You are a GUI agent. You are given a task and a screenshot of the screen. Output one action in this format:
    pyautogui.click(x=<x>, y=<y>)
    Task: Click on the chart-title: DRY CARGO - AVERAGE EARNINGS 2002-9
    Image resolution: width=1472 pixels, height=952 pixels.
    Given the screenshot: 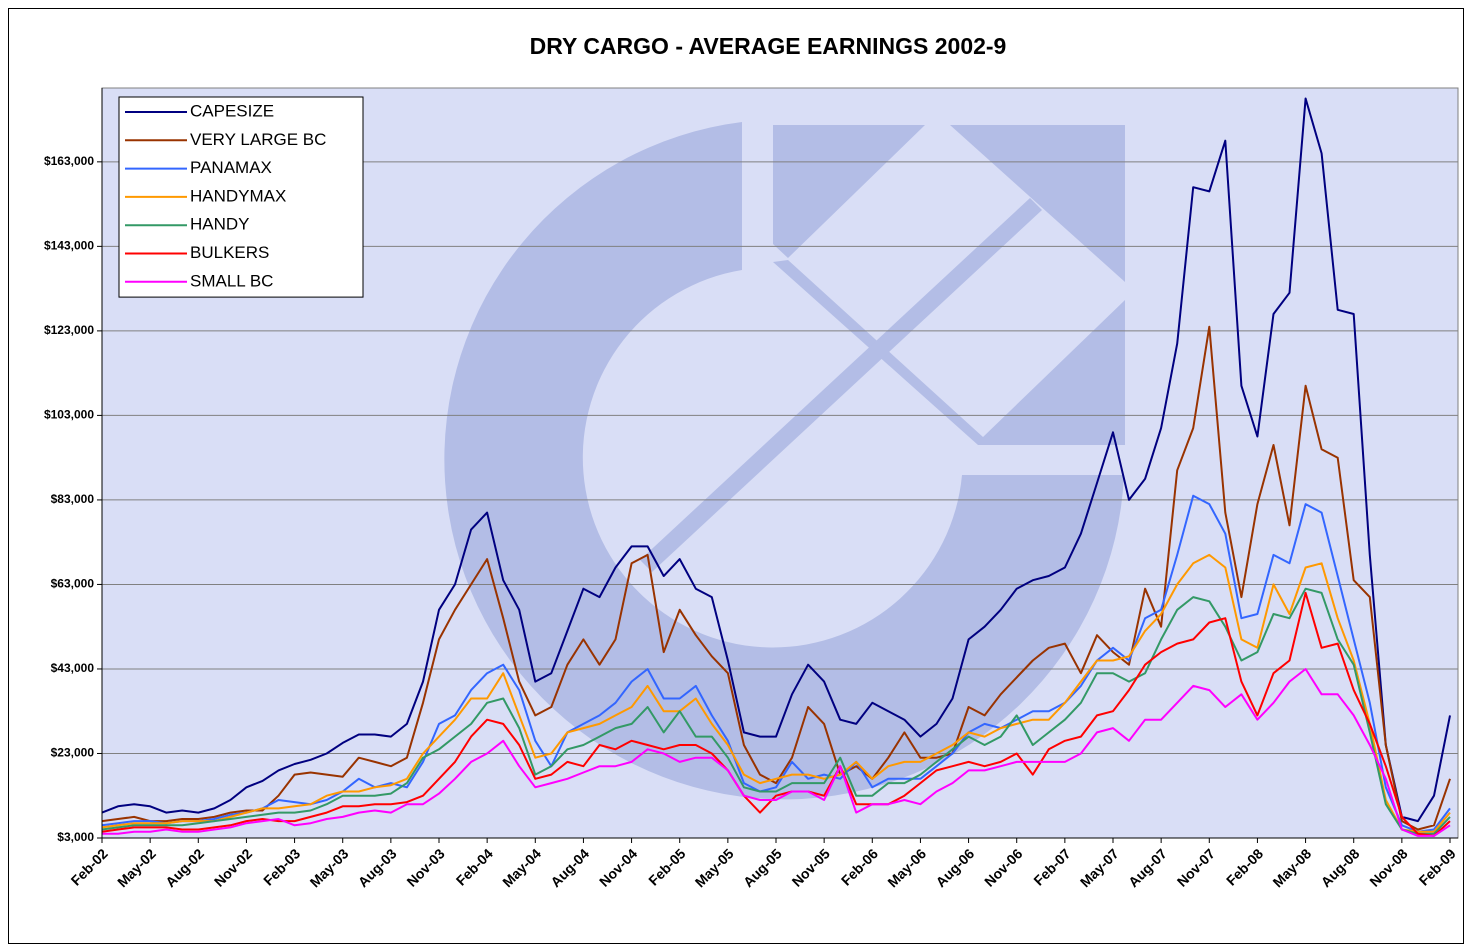 What is the action you would take?
    pyautogui.click(x=768, y=46)
    